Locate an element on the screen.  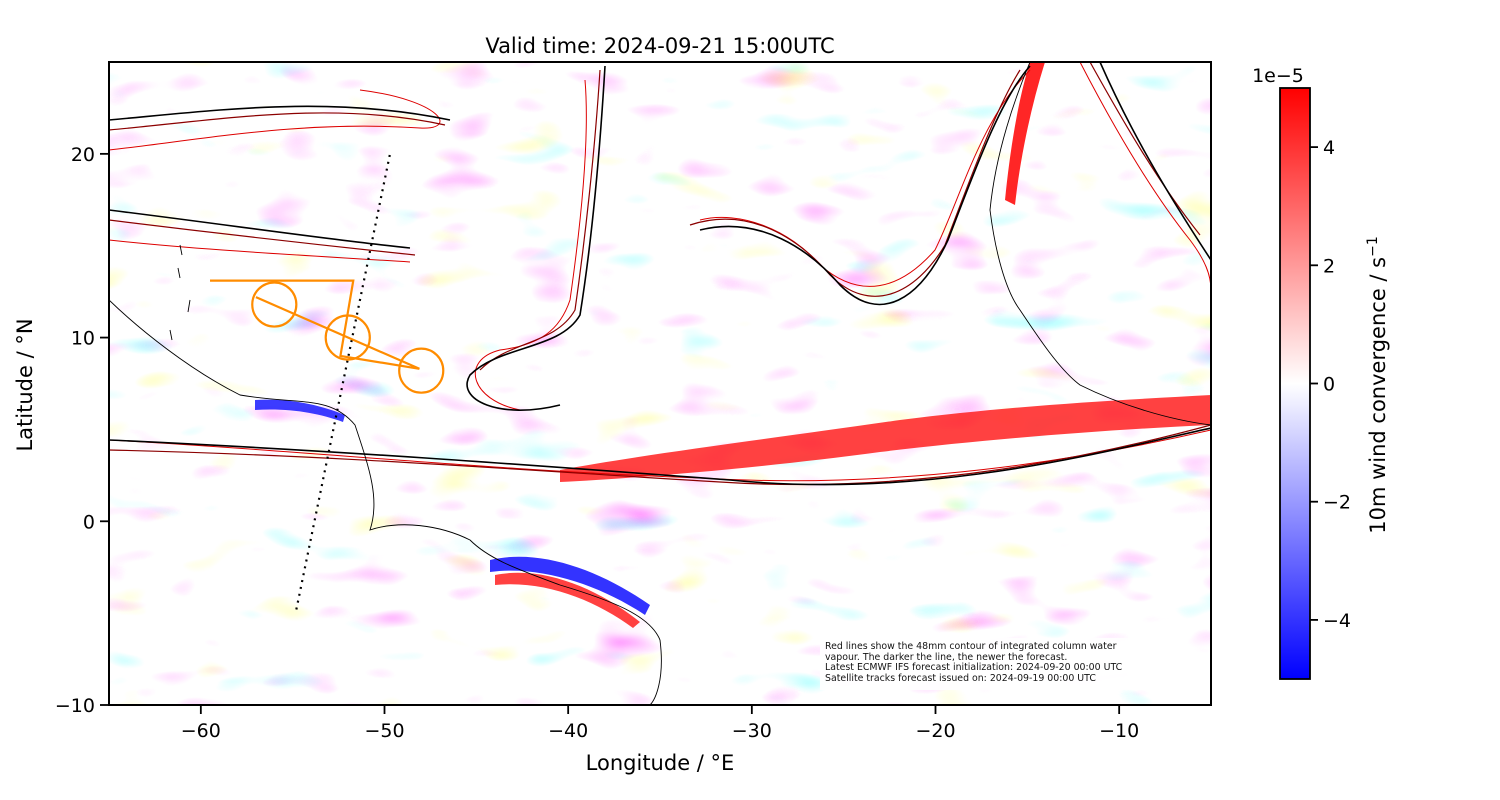
colorbar-label: 10m wind convergence / s−1 is located at coordinates (1377, 385).